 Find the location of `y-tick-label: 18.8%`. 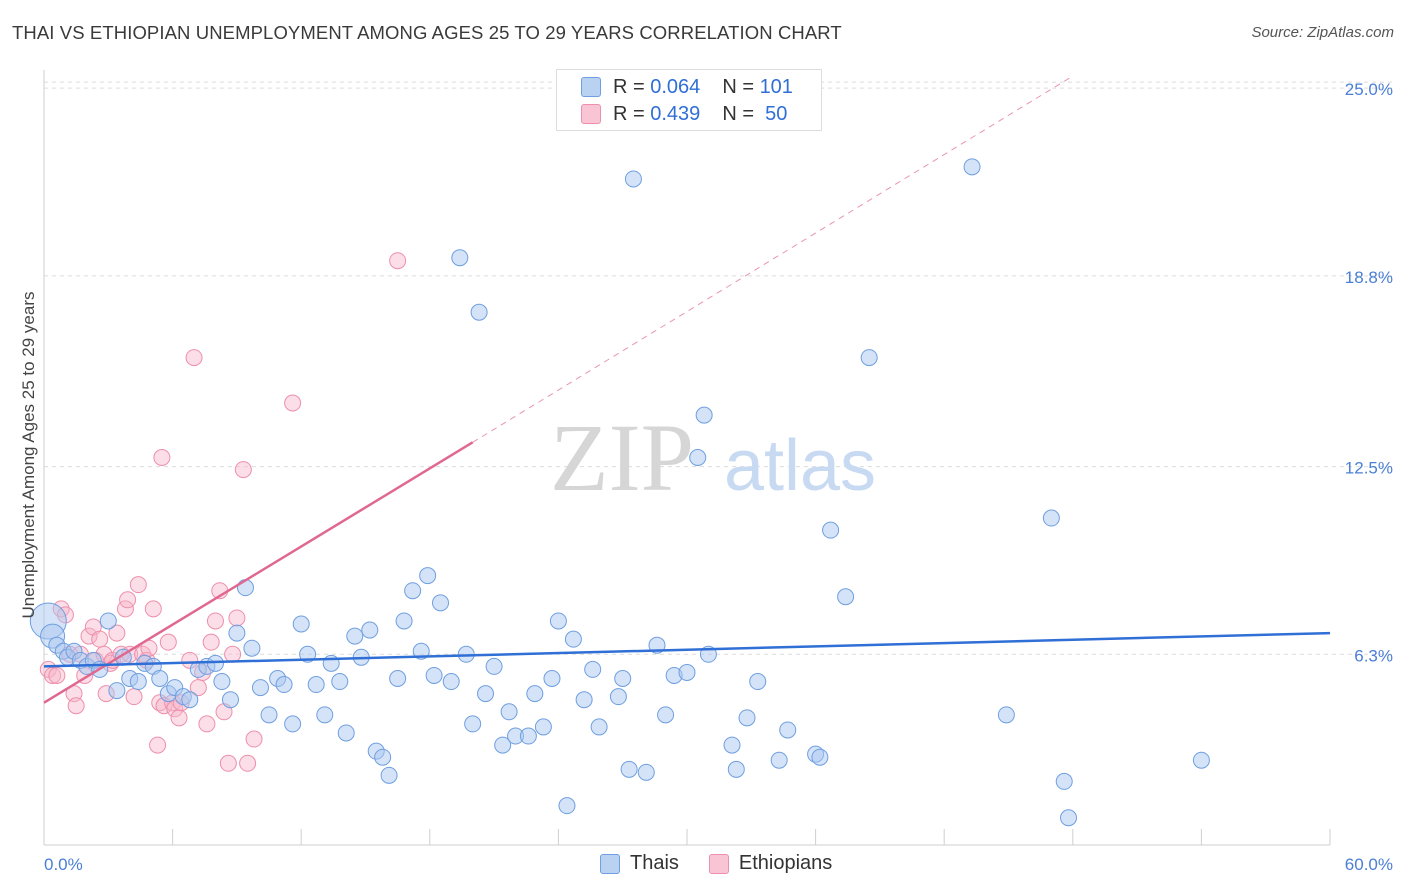

y-tick-label: 18.8% is located at coordinates (1369, 277).